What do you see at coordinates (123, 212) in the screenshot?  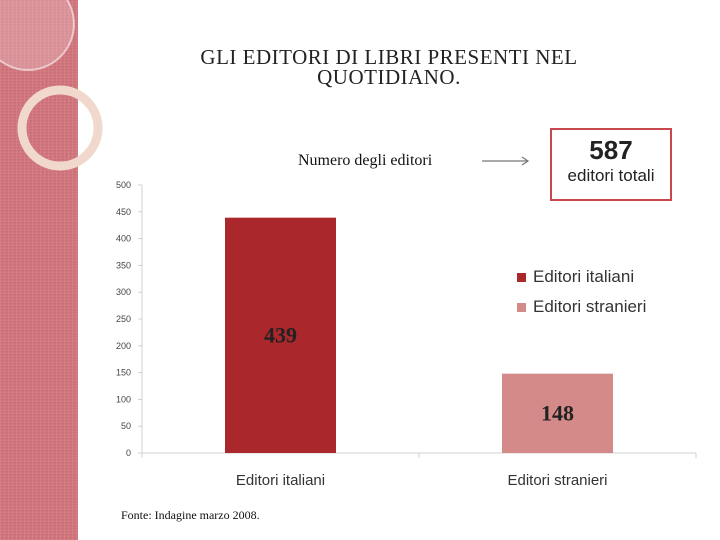 I see `y-tick-label: 450` at bounding box center [123, 212].